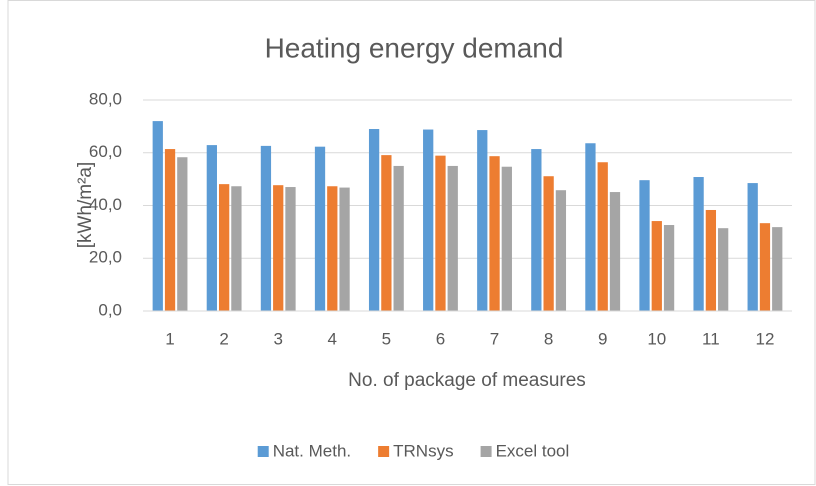  I want to click on y-axis-label: [kWh/m²a], so click(85, 205).